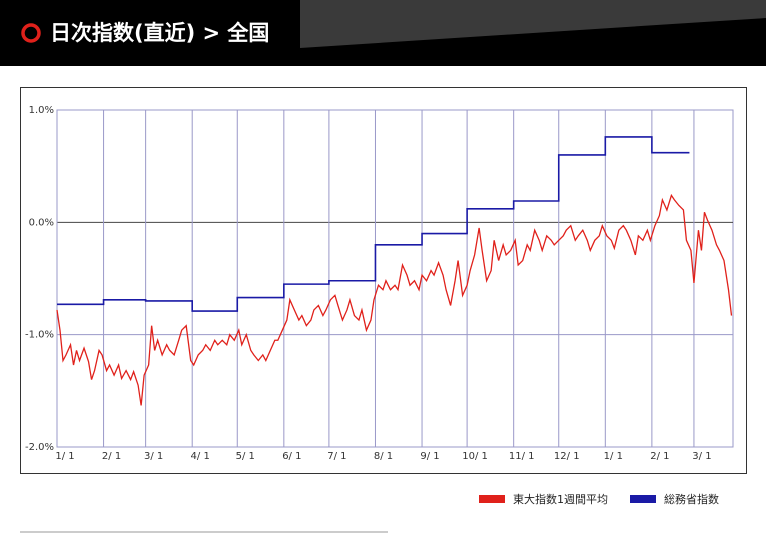 The image size is (766, 537). Describe the element at coordinates (383, 456) in the screenshot. I see `x-tick-label: 8/ 1` at that location.